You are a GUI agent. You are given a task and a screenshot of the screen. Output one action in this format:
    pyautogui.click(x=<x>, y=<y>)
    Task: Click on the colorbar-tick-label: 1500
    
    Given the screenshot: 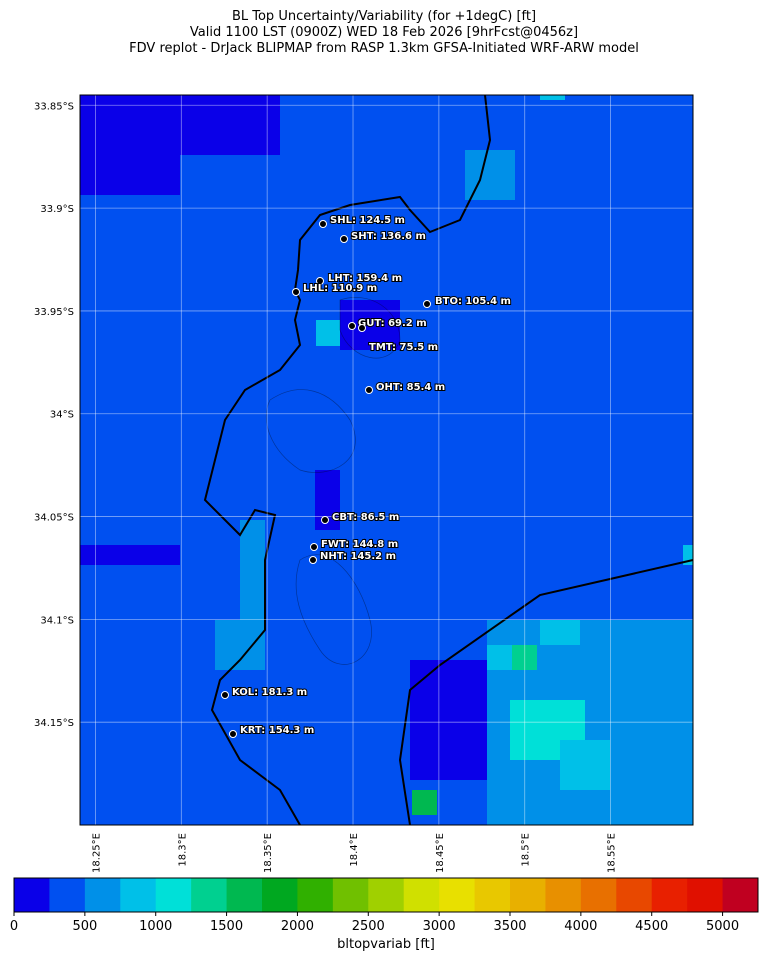 What is the action you would take?
    pyautogui.click(x=226, y=926)
    